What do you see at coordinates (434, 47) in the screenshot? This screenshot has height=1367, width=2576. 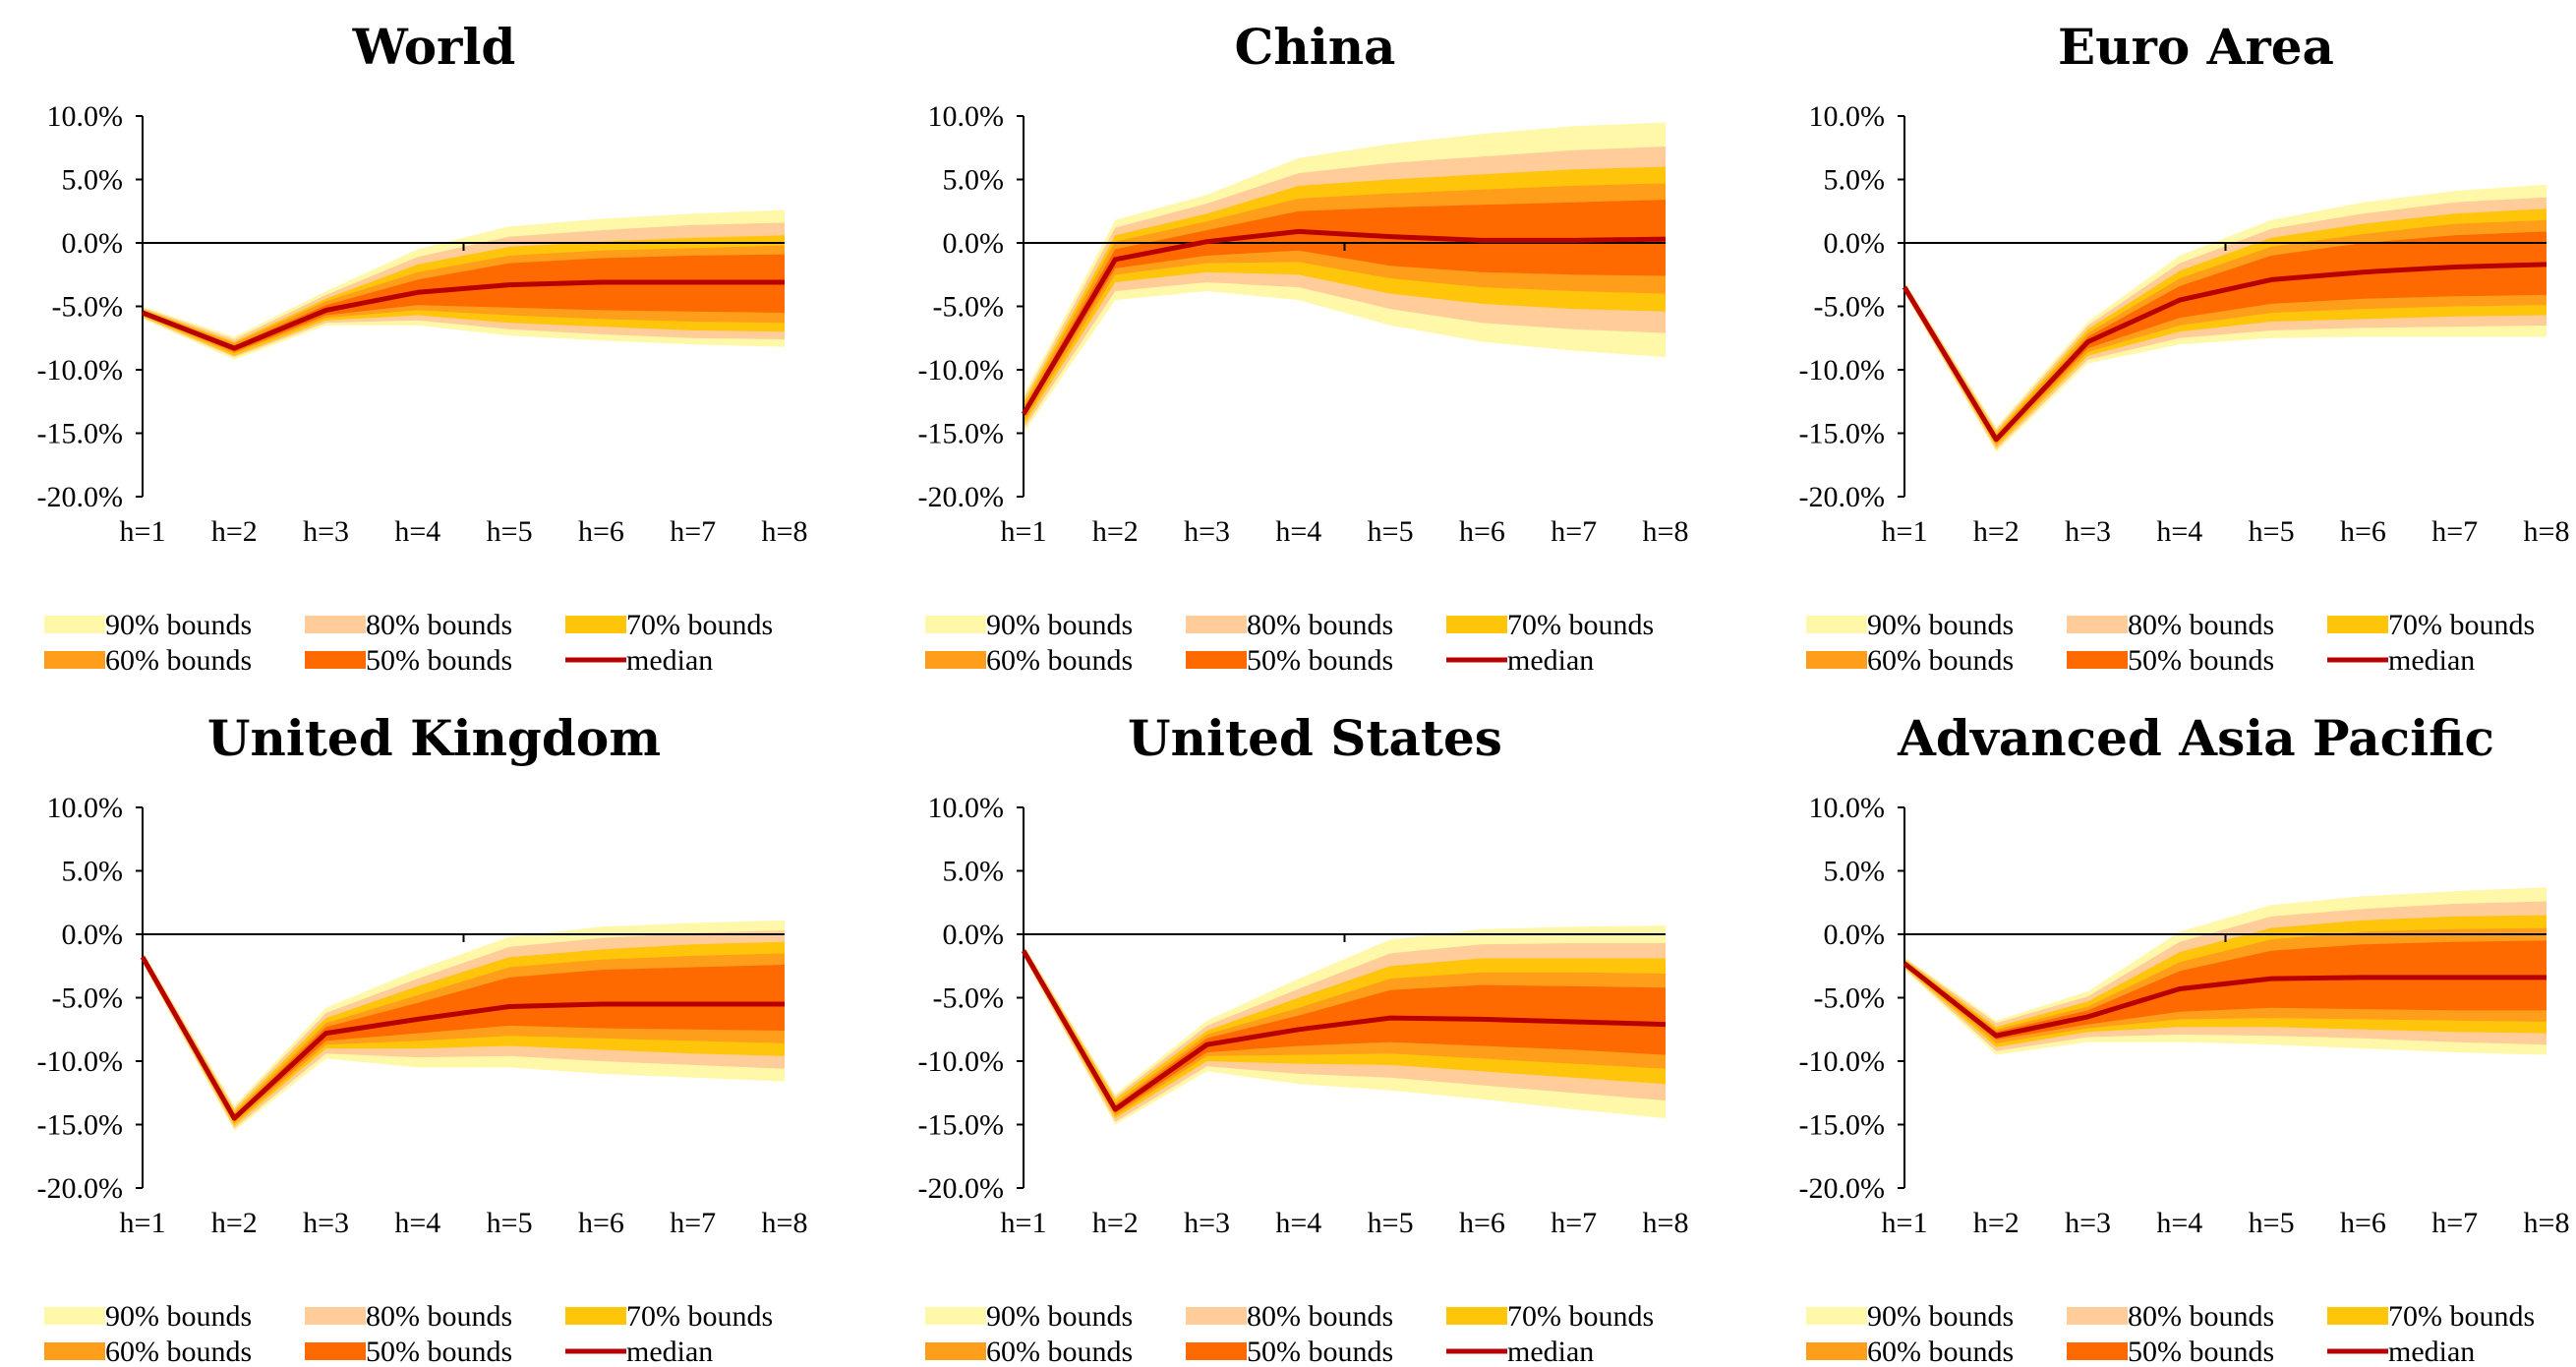 I see `panel-title: World` at bounding box center [434, 47].